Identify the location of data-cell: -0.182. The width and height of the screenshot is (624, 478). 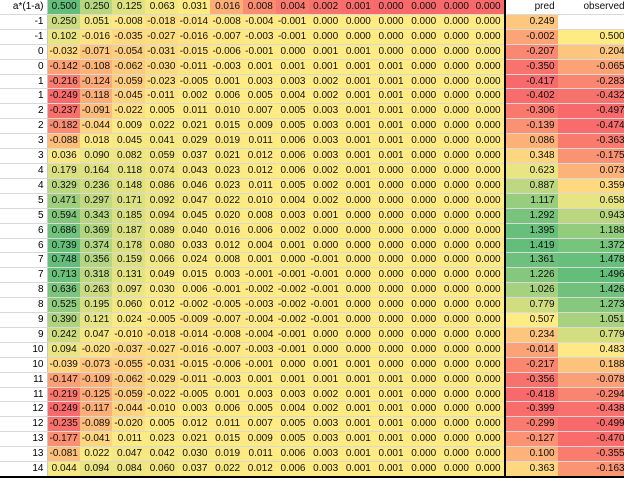
(63, 126).